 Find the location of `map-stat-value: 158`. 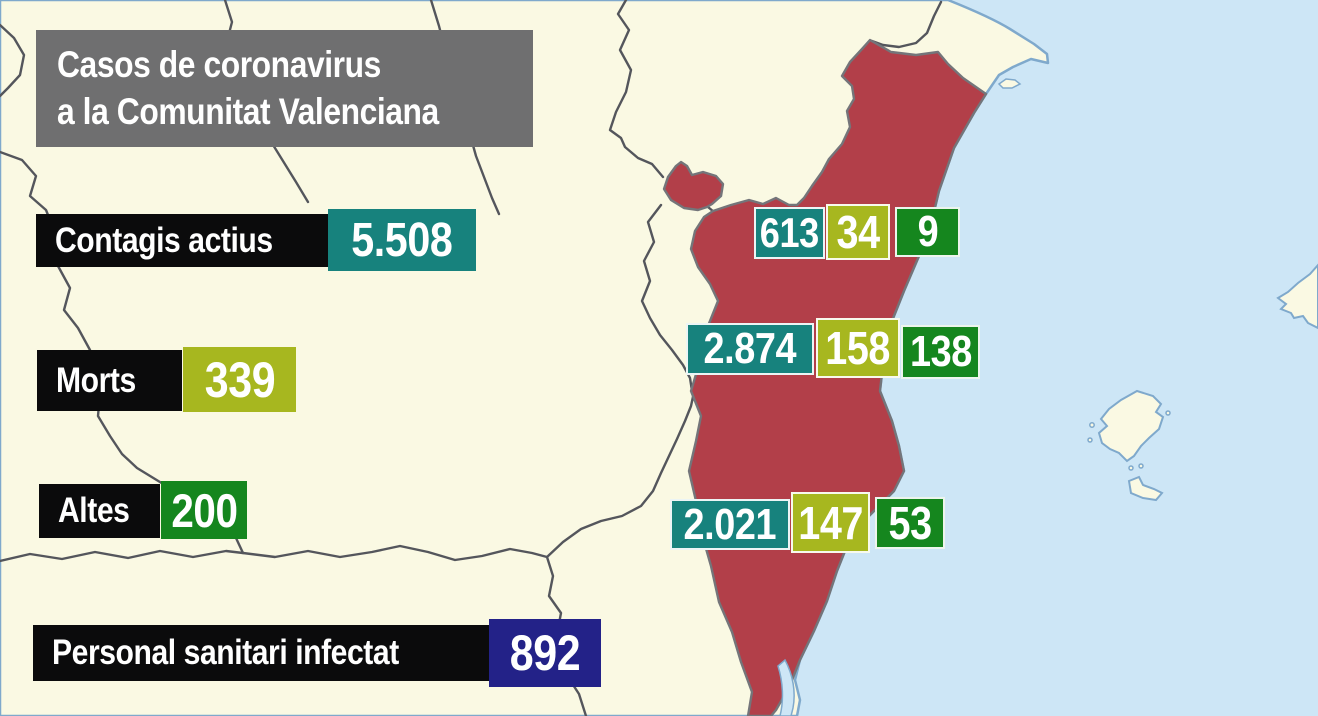

map-stat-value: 158 is located at coordinates (858, 348).